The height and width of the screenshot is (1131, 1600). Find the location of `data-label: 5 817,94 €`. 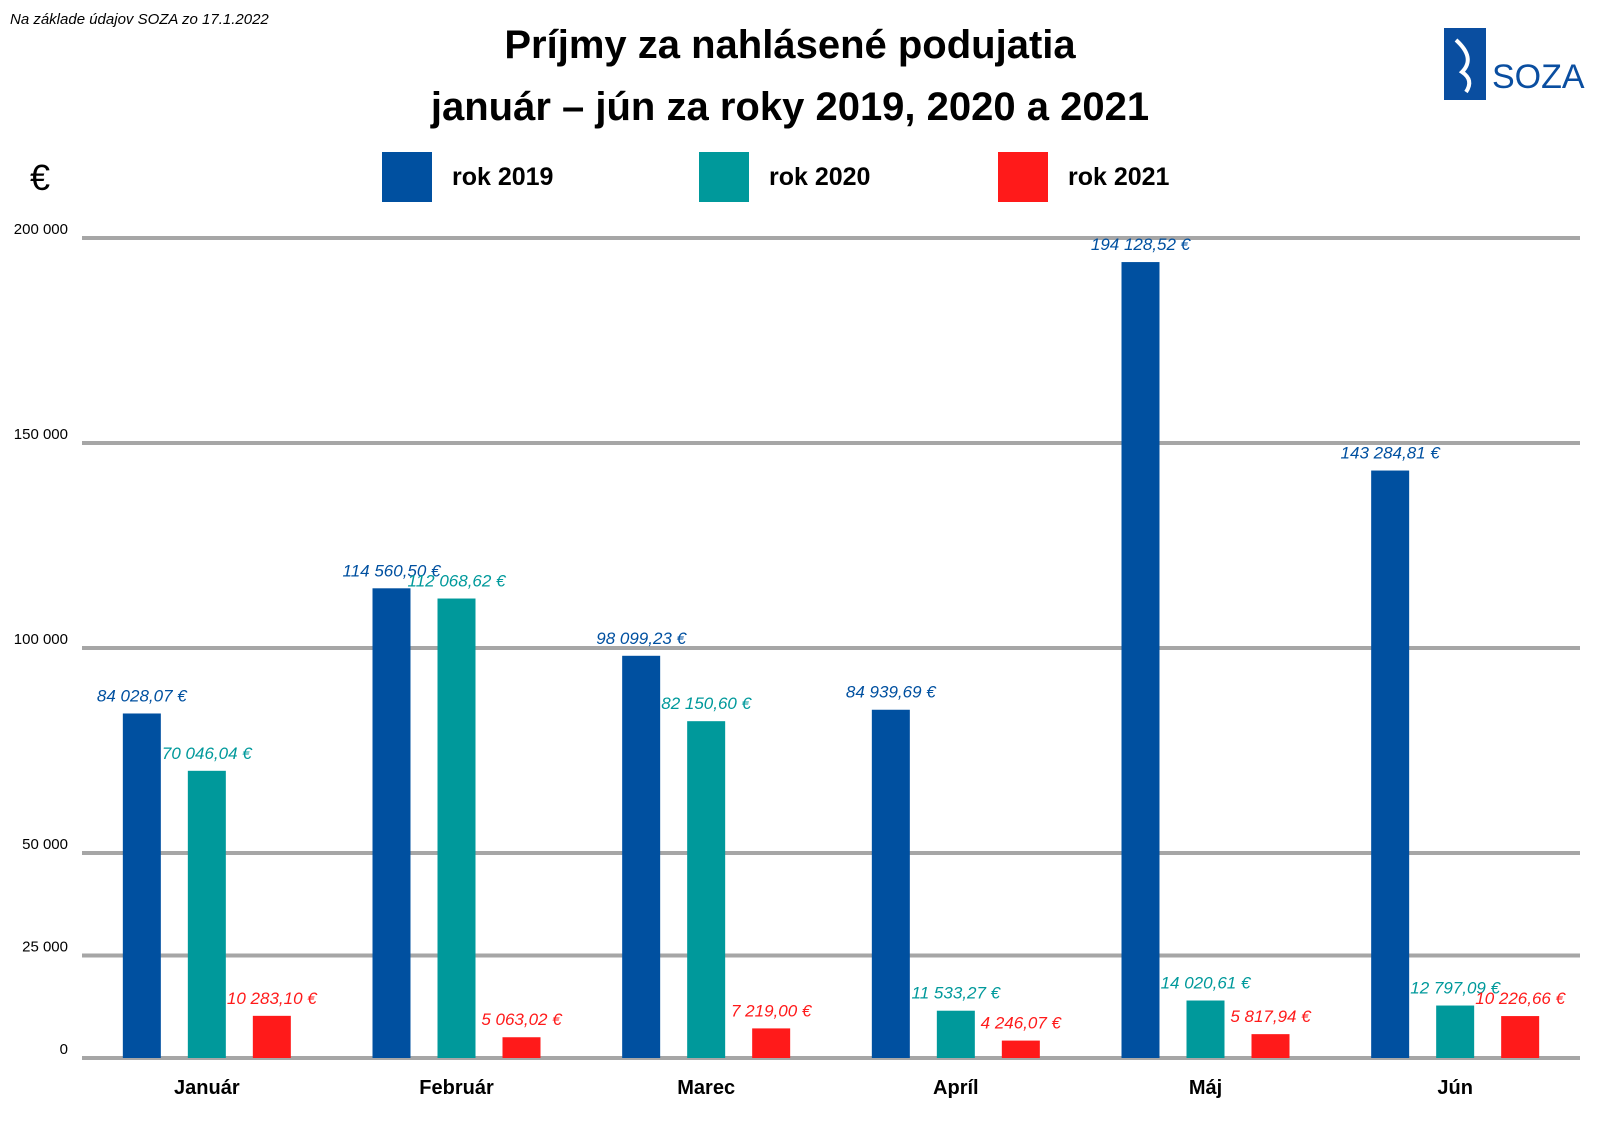

data-label: 5 817,94 € is located at coordinates (1271, 1016).